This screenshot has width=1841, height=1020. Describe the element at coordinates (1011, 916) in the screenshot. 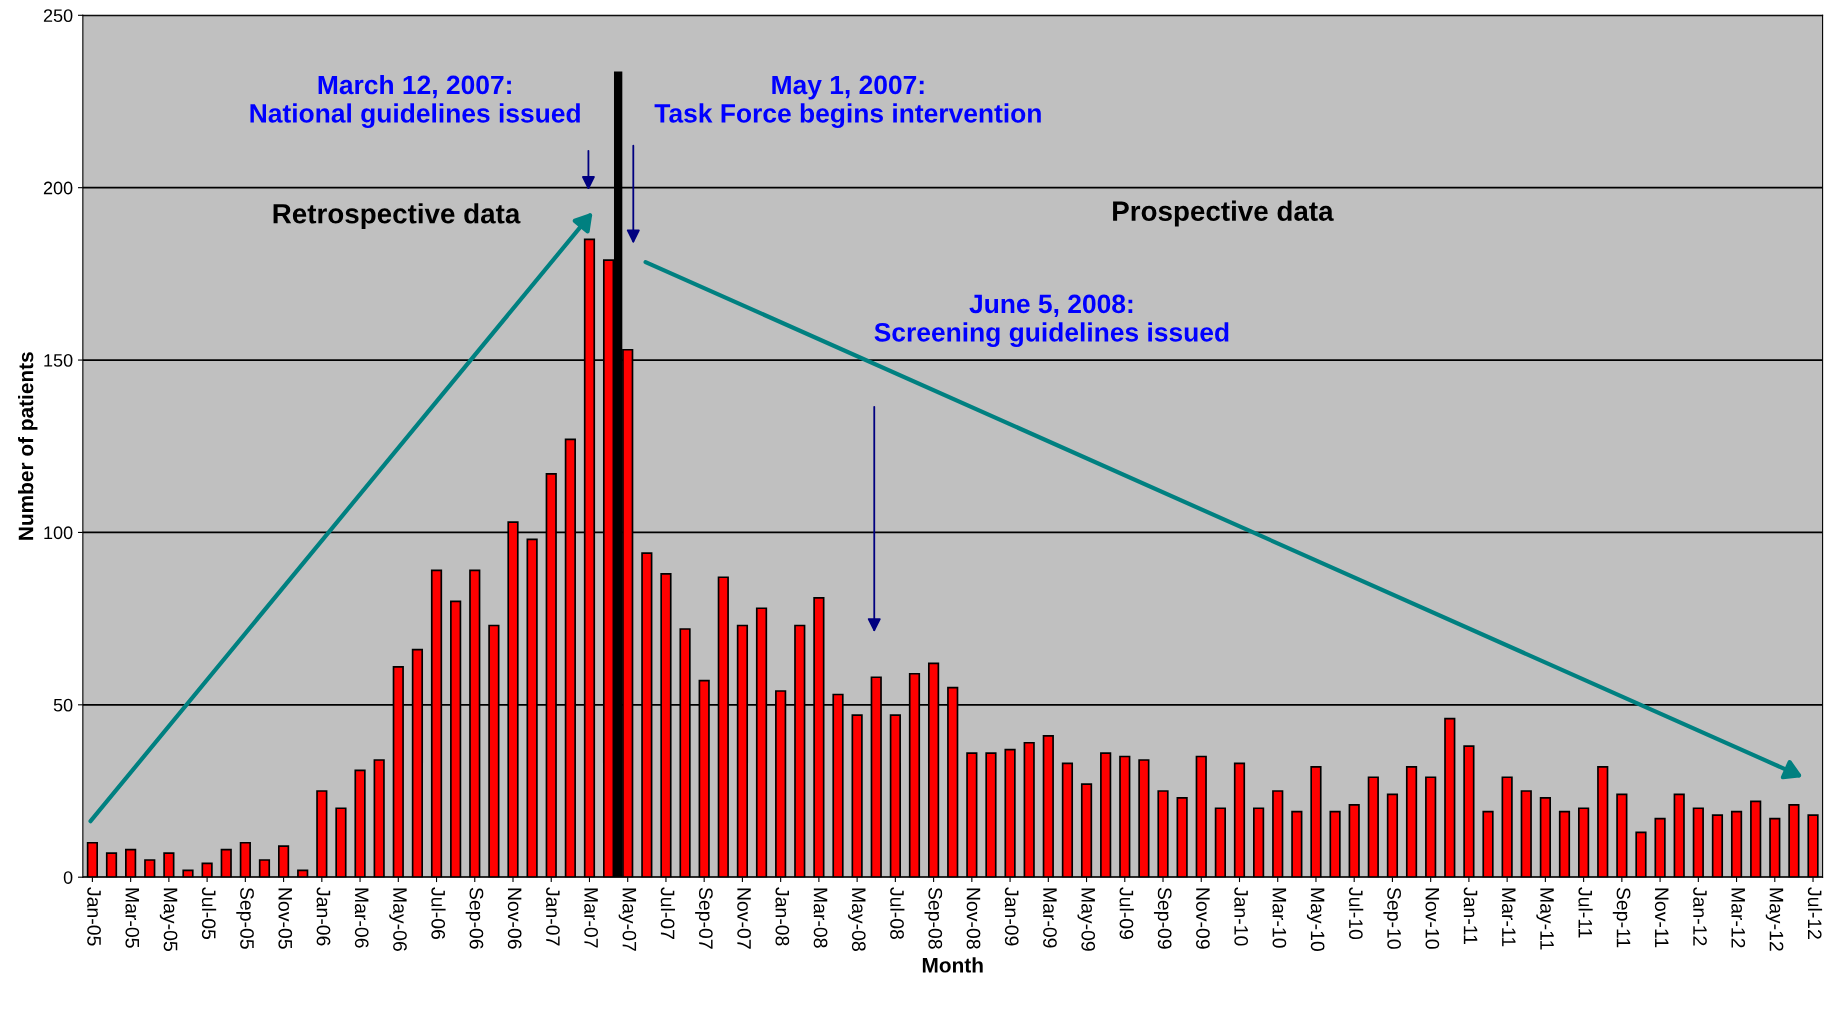

I see `x-tick-label: Jan-09` at that location.